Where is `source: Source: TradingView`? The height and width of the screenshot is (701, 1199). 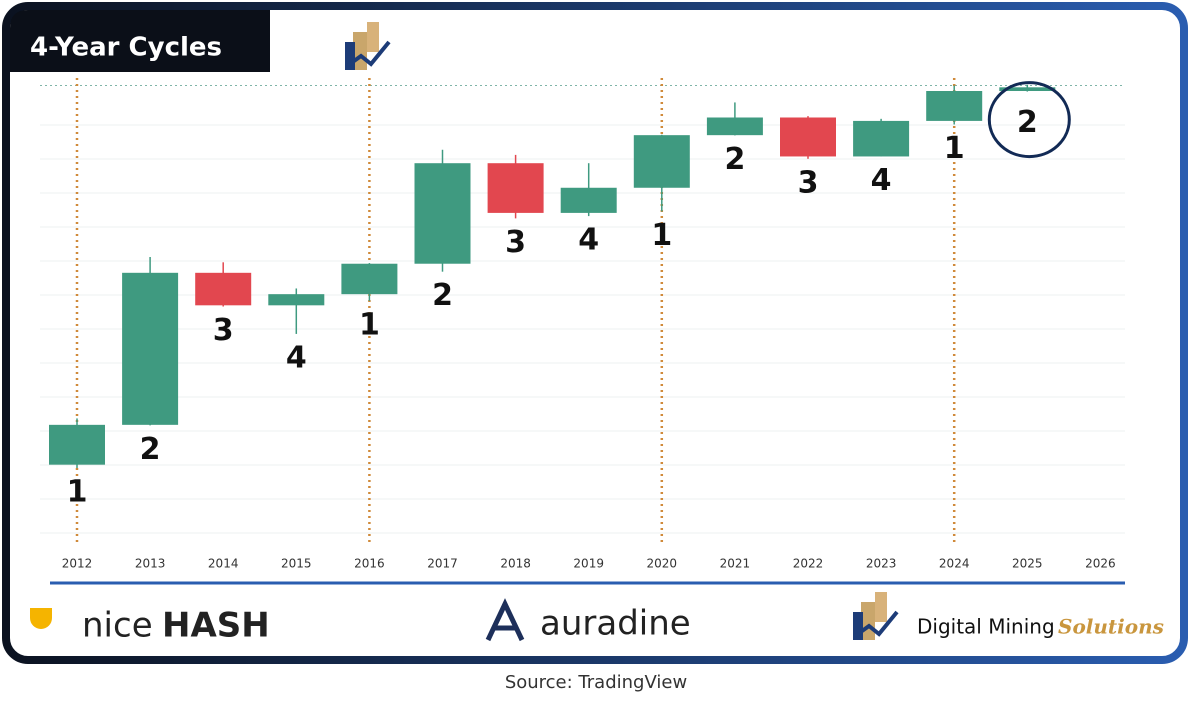
source: Source: TradingView is located at coordinates (596, 682).